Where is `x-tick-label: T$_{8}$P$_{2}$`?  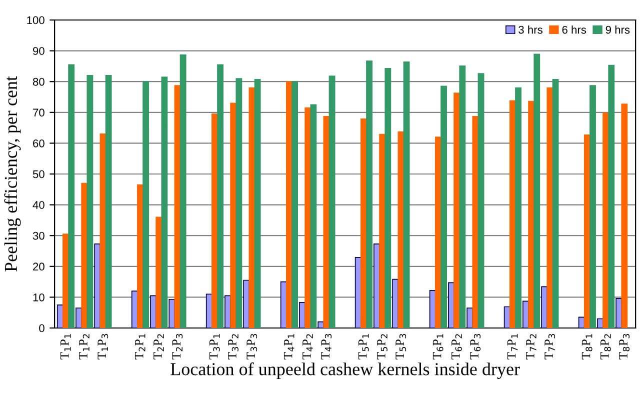
x-tick-label: T$_{8}$P$_{2}$ is located at coordinates (605, 347).